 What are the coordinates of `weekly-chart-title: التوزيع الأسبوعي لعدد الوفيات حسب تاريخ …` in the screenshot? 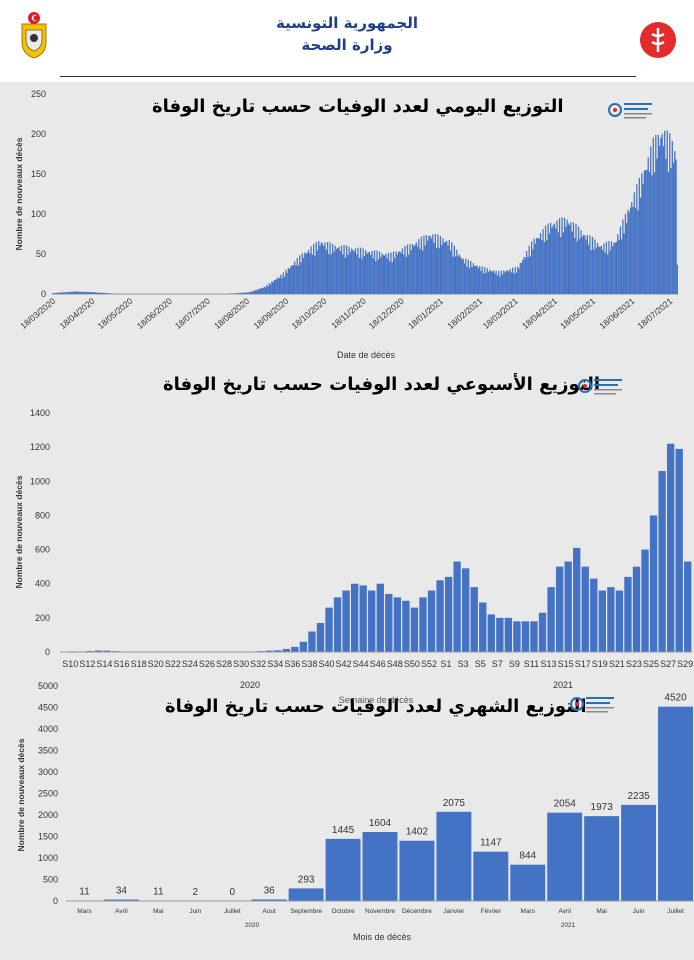 It's located at (382, 384).